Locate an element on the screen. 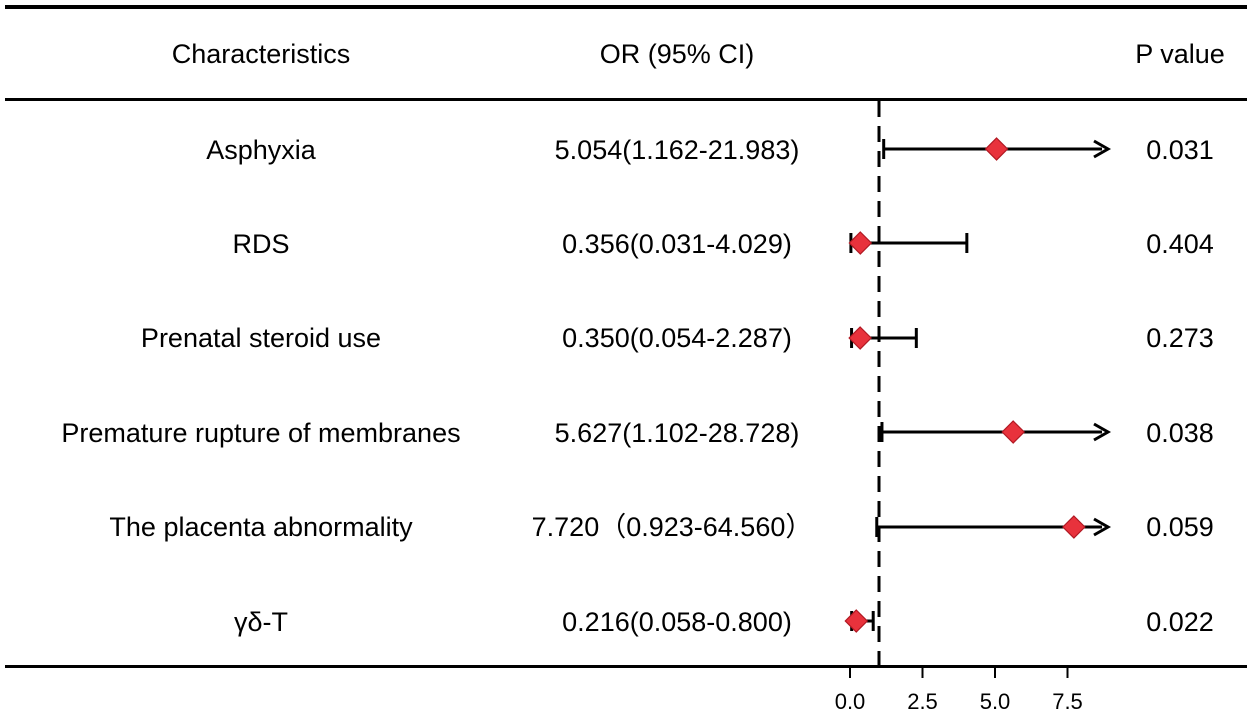 This screenshot has height=719, width=1247. point-estimate-premature-rupture-of-membranes is located at coordinates (1013, 432).